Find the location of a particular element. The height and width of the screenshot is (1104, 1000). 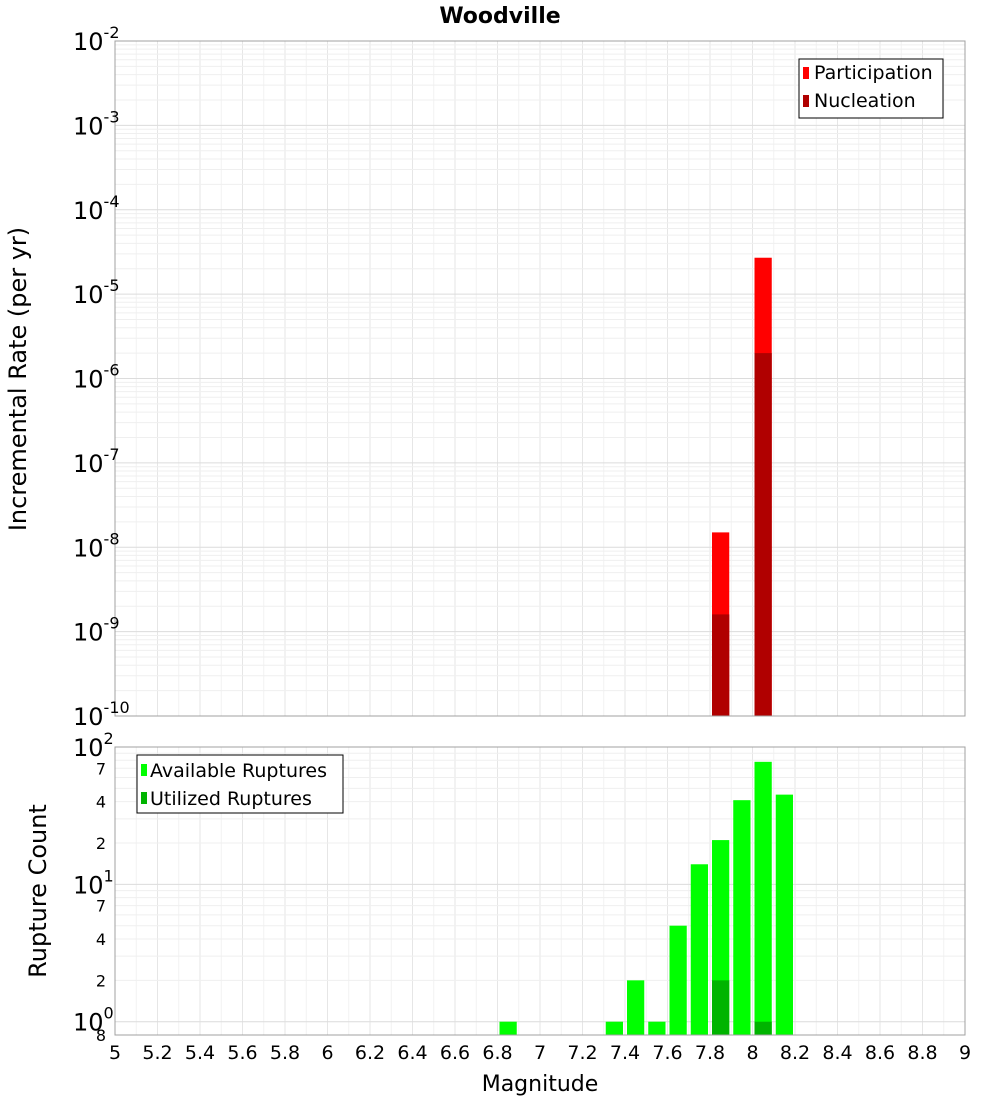

x-tick-label: 7.8 is located at coordinates (710, 1053).